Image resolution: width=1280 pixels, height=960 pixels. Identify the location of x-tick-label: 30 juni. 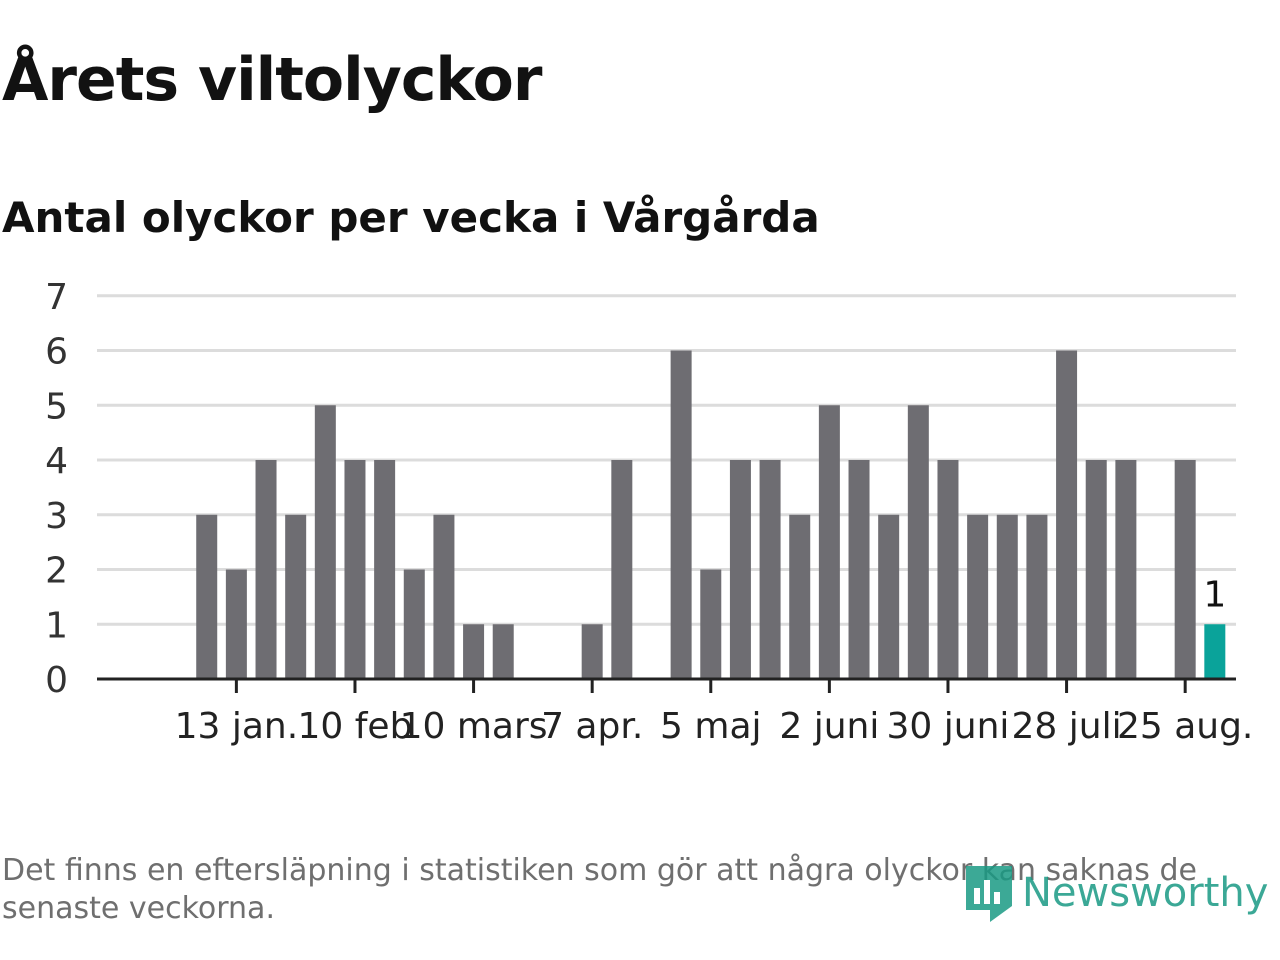
(948, 726).